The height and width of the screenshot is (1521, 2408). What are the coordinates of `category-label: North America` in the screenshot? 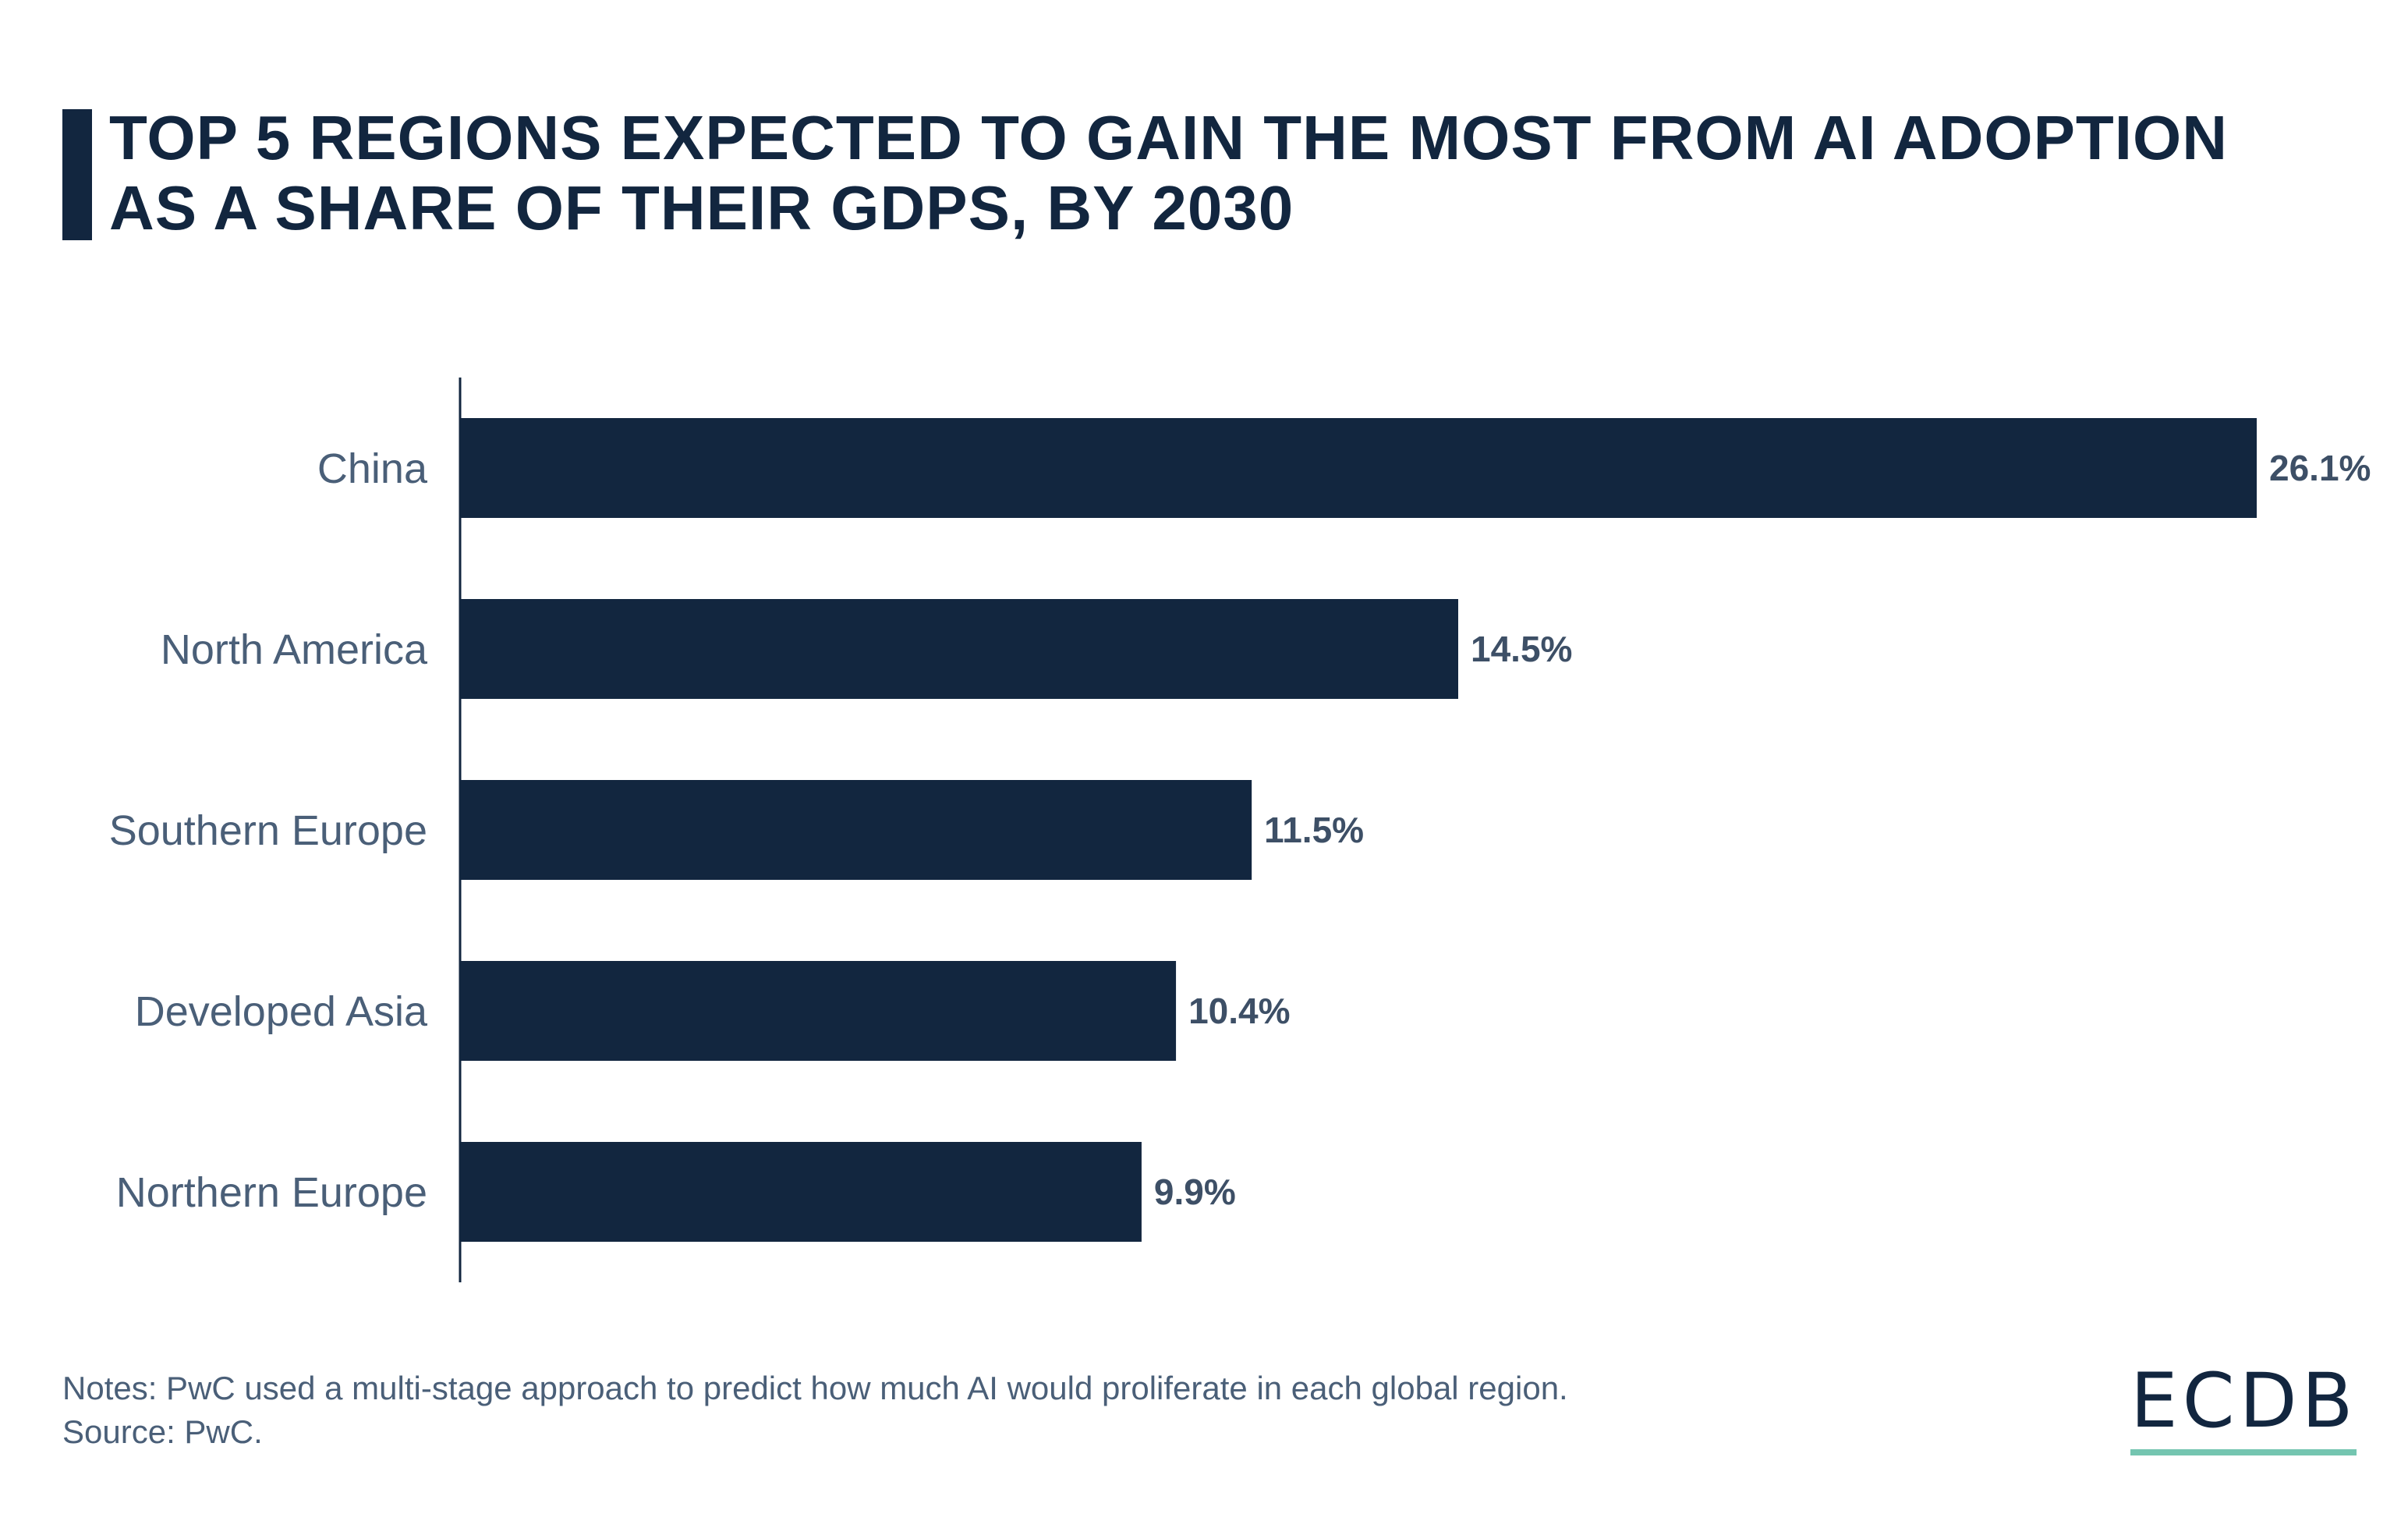 It's located at (294, 649).